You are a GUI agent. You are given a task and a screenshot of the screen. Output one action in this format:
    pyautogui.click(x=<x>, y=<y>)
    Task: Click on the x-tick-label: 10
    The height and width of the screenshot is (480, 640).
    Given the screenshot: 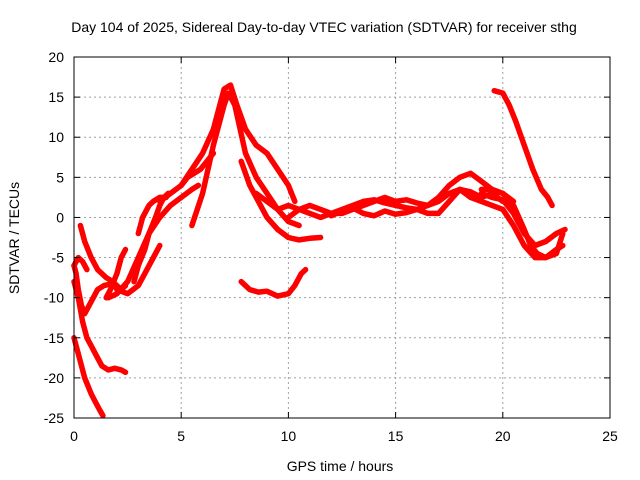 What is the action you would take?
    pyautogui.click(x=289, y=436)
    